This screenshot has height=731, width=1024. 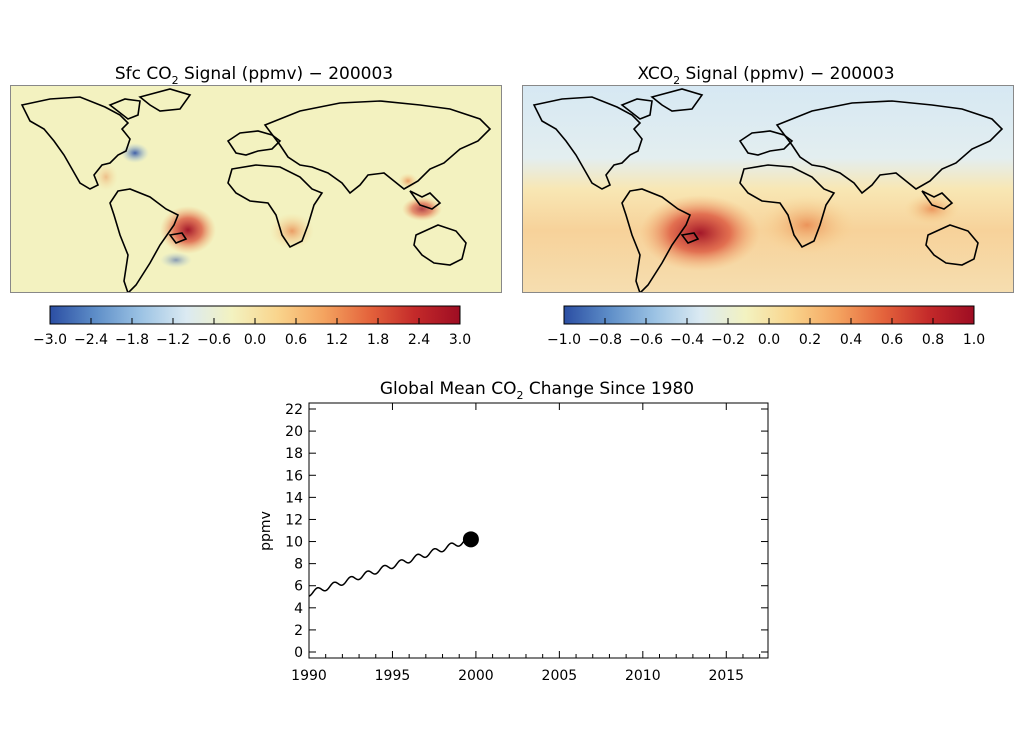 I want to click on y-tick-label: 10, so click(x=294, y=543).